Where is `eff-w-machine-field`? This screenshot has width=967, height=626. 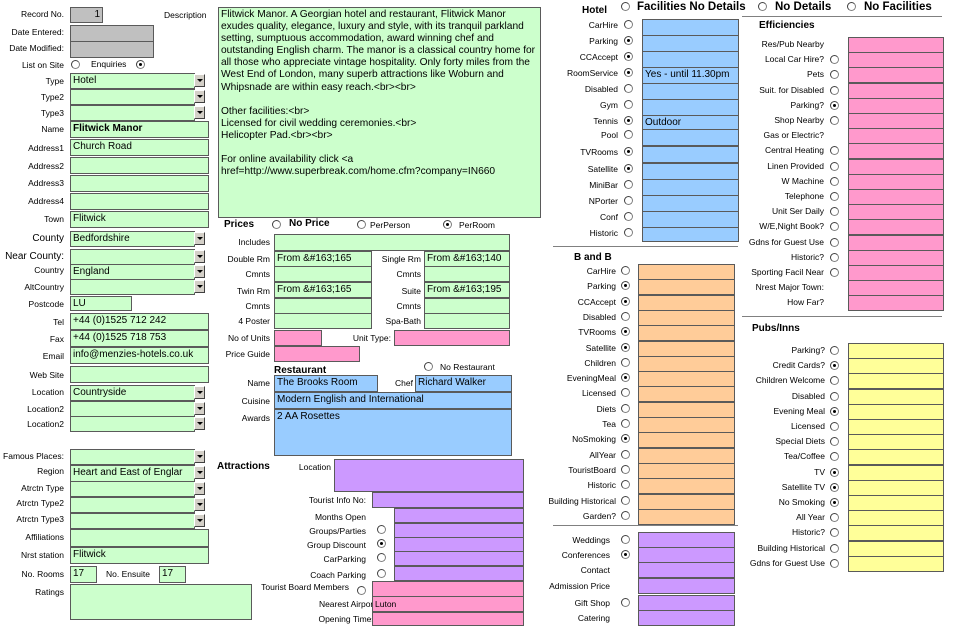 eff-w-machine-field is located at coordinates (896, 182).